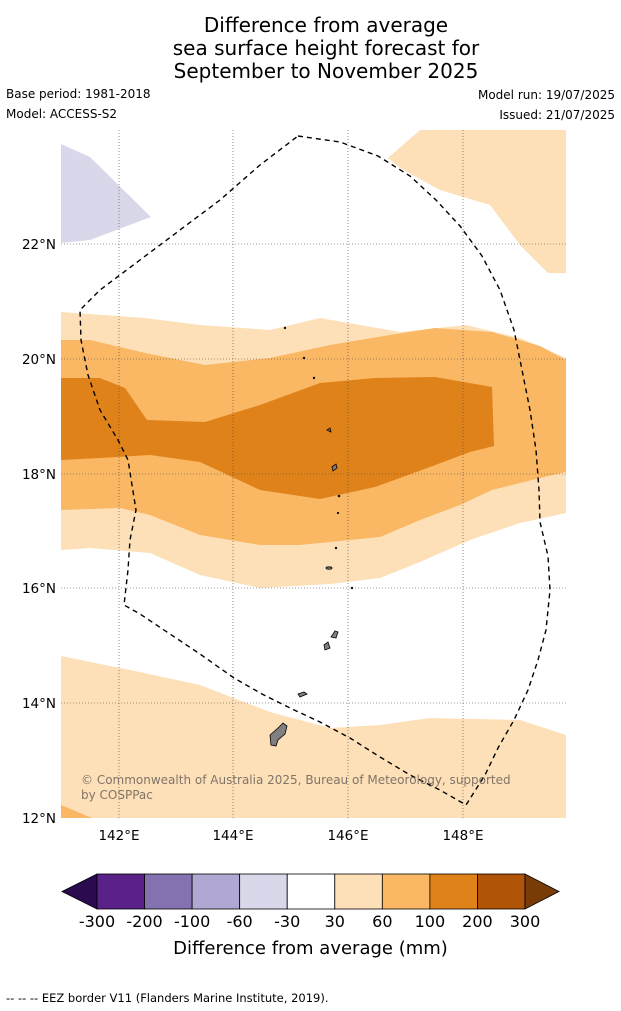 The image size is (621, 1011). I want to click on lon-tick-144: 144°E, so click(232, 836).